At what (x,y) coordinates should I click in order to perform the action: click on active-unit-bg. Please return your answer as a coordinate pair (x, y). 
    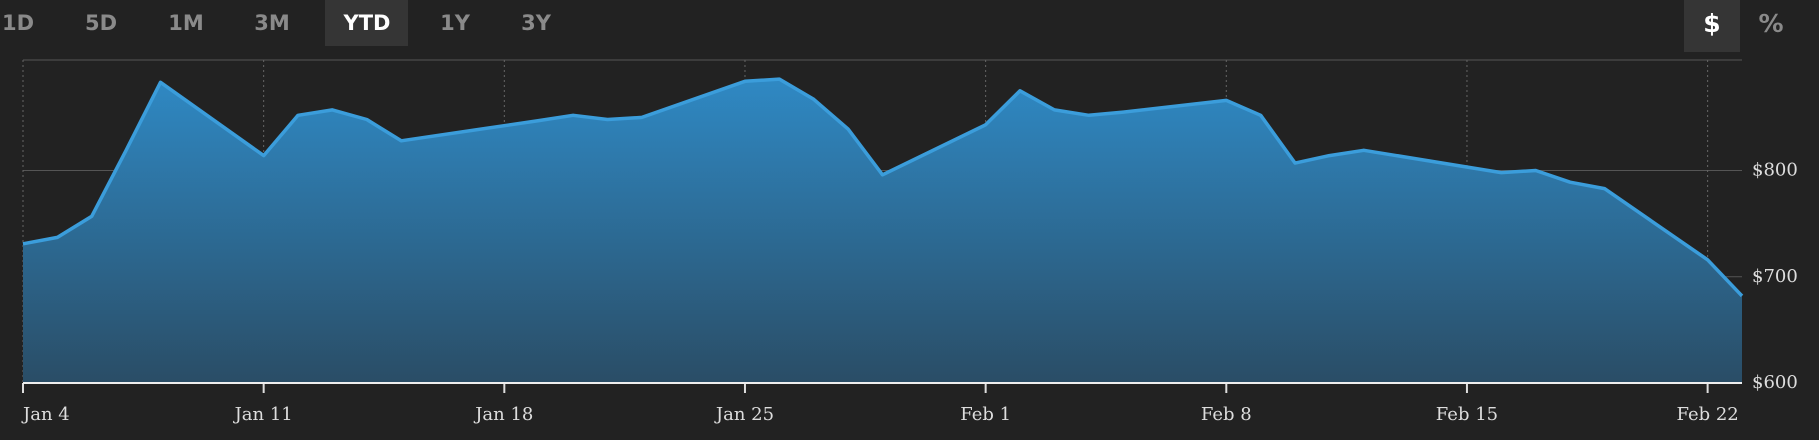
    Looking at the image, I should click on (1712, 26).